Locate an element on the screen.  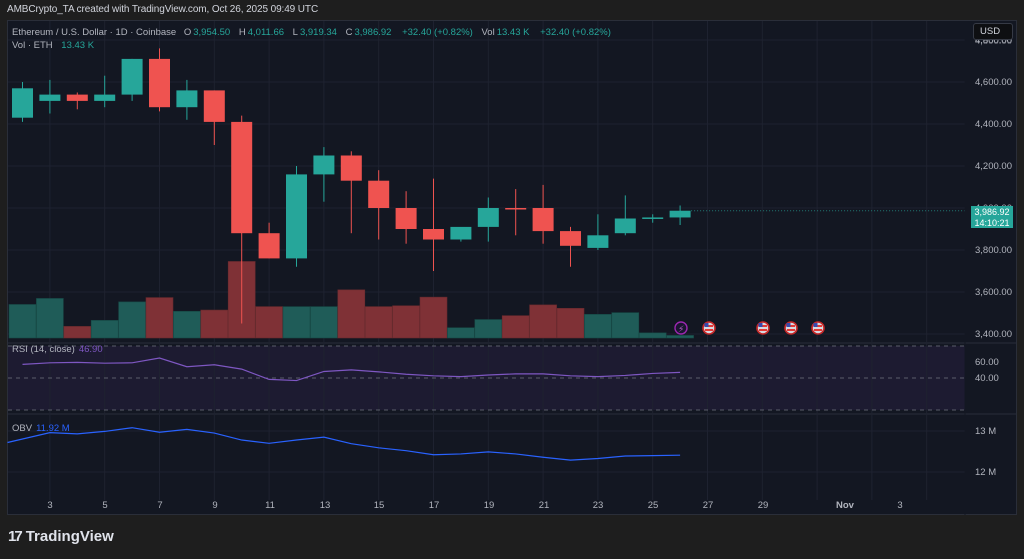
price-axis-label: 4,200.00 is located at coordinates (993, 166).